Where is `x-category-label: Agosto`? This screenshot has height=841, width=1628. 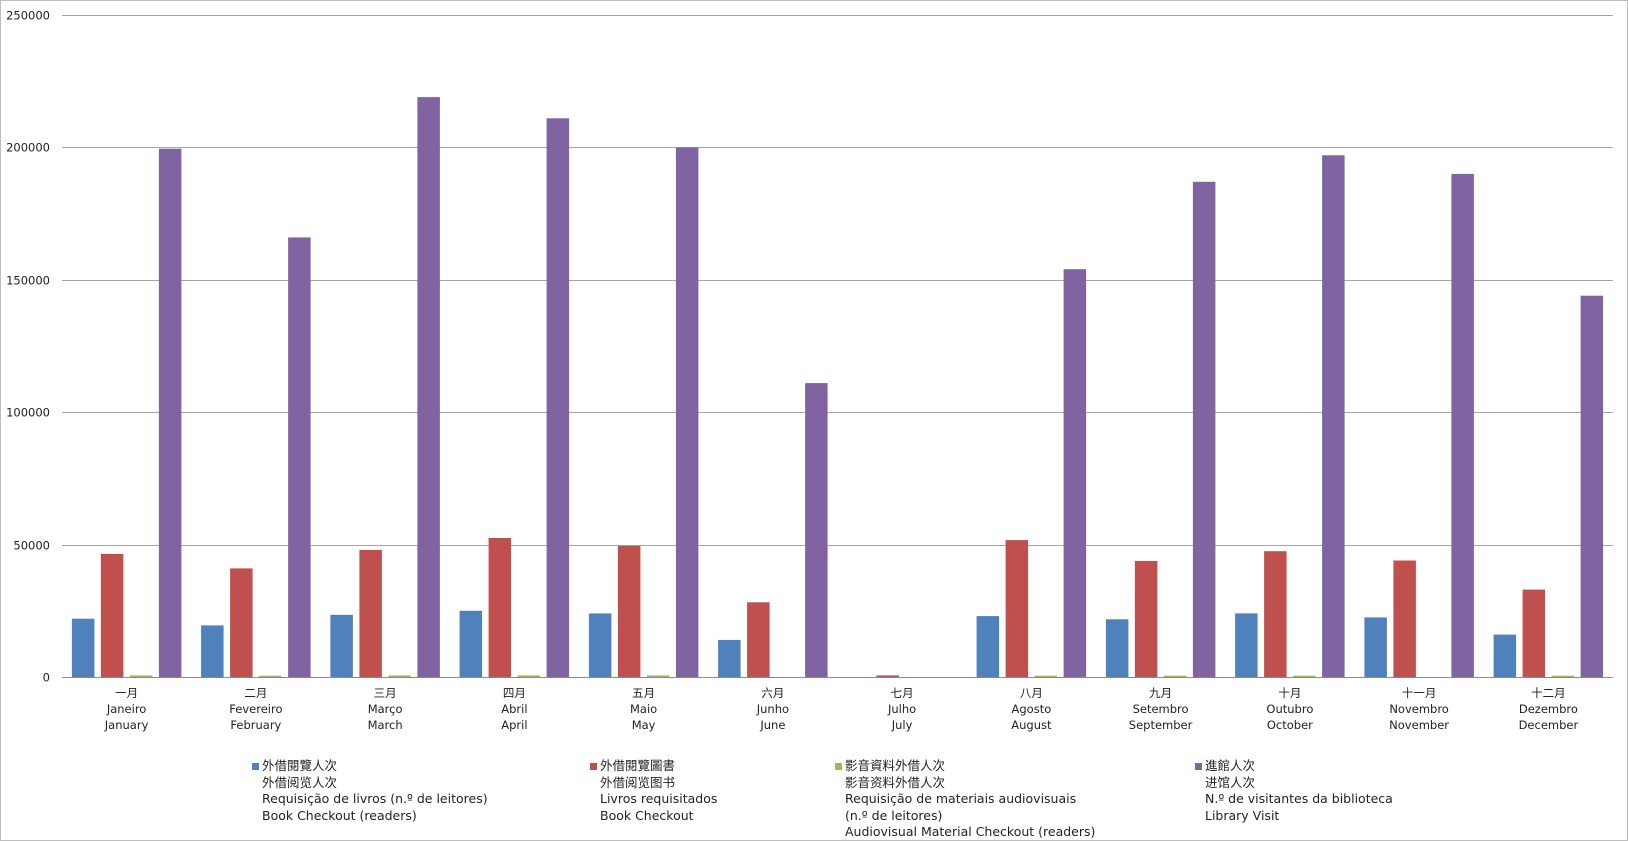
x-category-label: Agosto is located at coordinates (1032, 709).